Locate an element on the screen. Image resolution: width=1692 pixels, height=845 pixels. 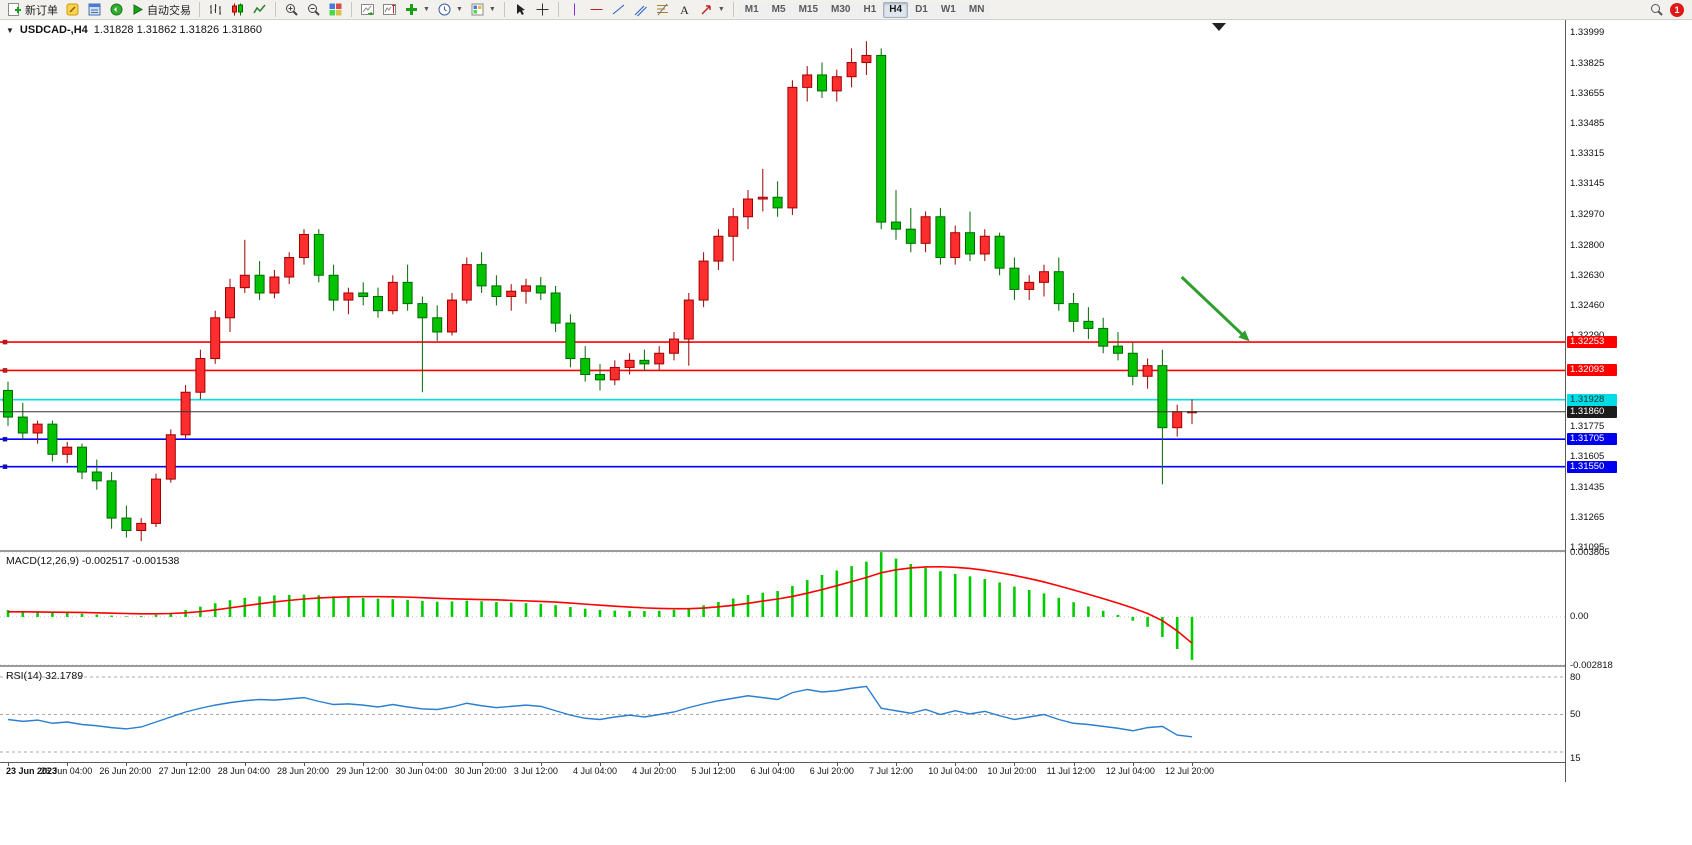
candlestick-chart-button is located at coordinates (237, 10).